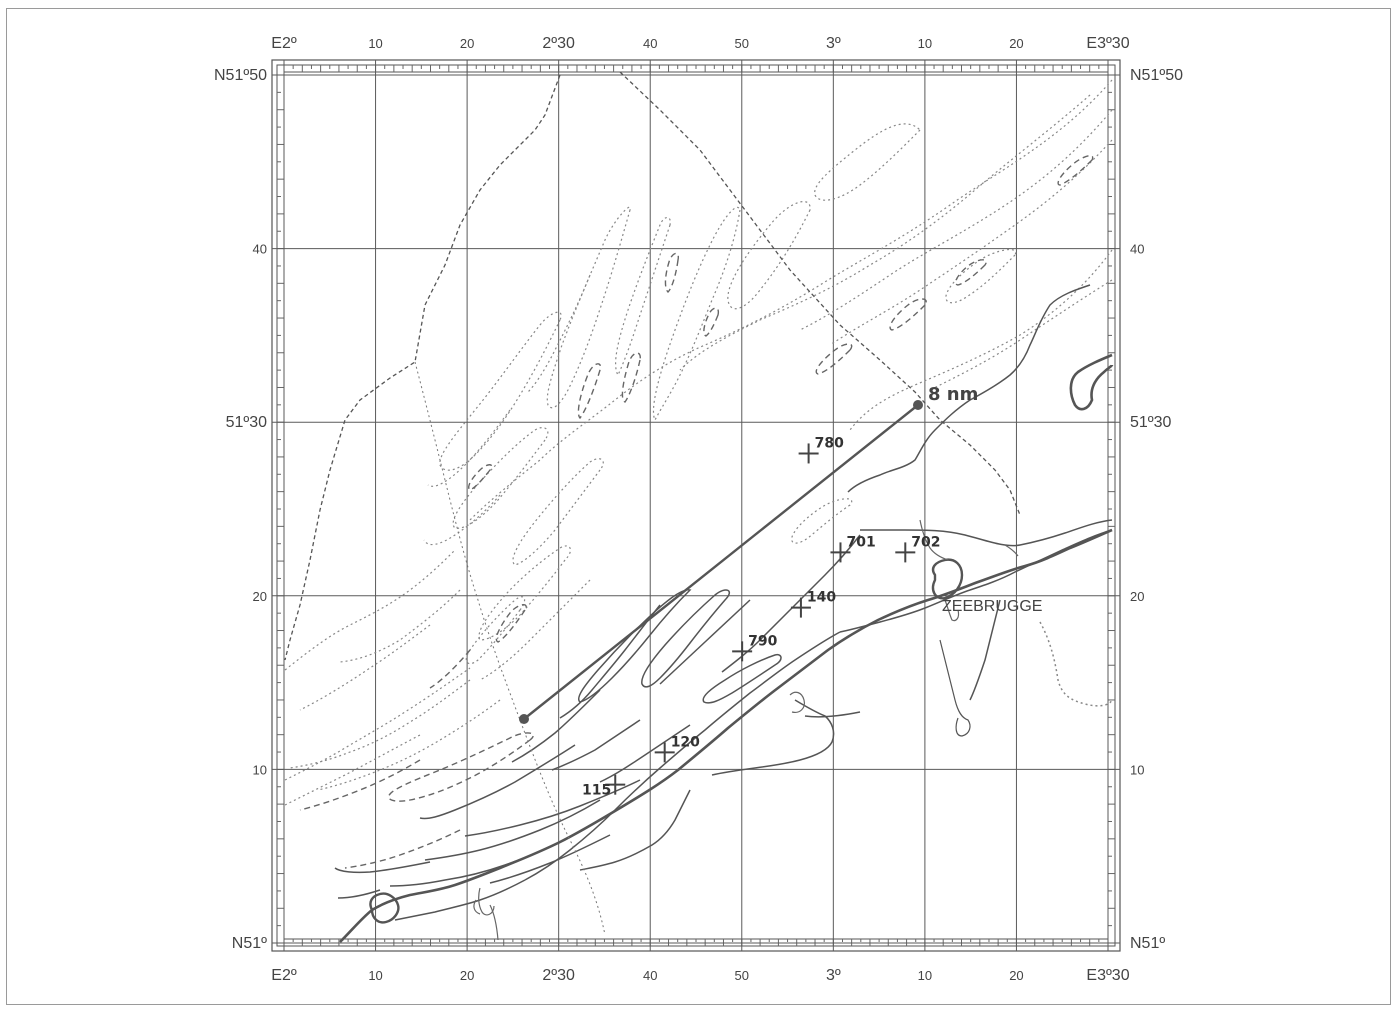 This screenshot has height=1013, width=1399. What do you see at coordinates (1147, 943) in the screenshot?
I see `lat-label-right: N51º` at bounding box center [1147, 943].